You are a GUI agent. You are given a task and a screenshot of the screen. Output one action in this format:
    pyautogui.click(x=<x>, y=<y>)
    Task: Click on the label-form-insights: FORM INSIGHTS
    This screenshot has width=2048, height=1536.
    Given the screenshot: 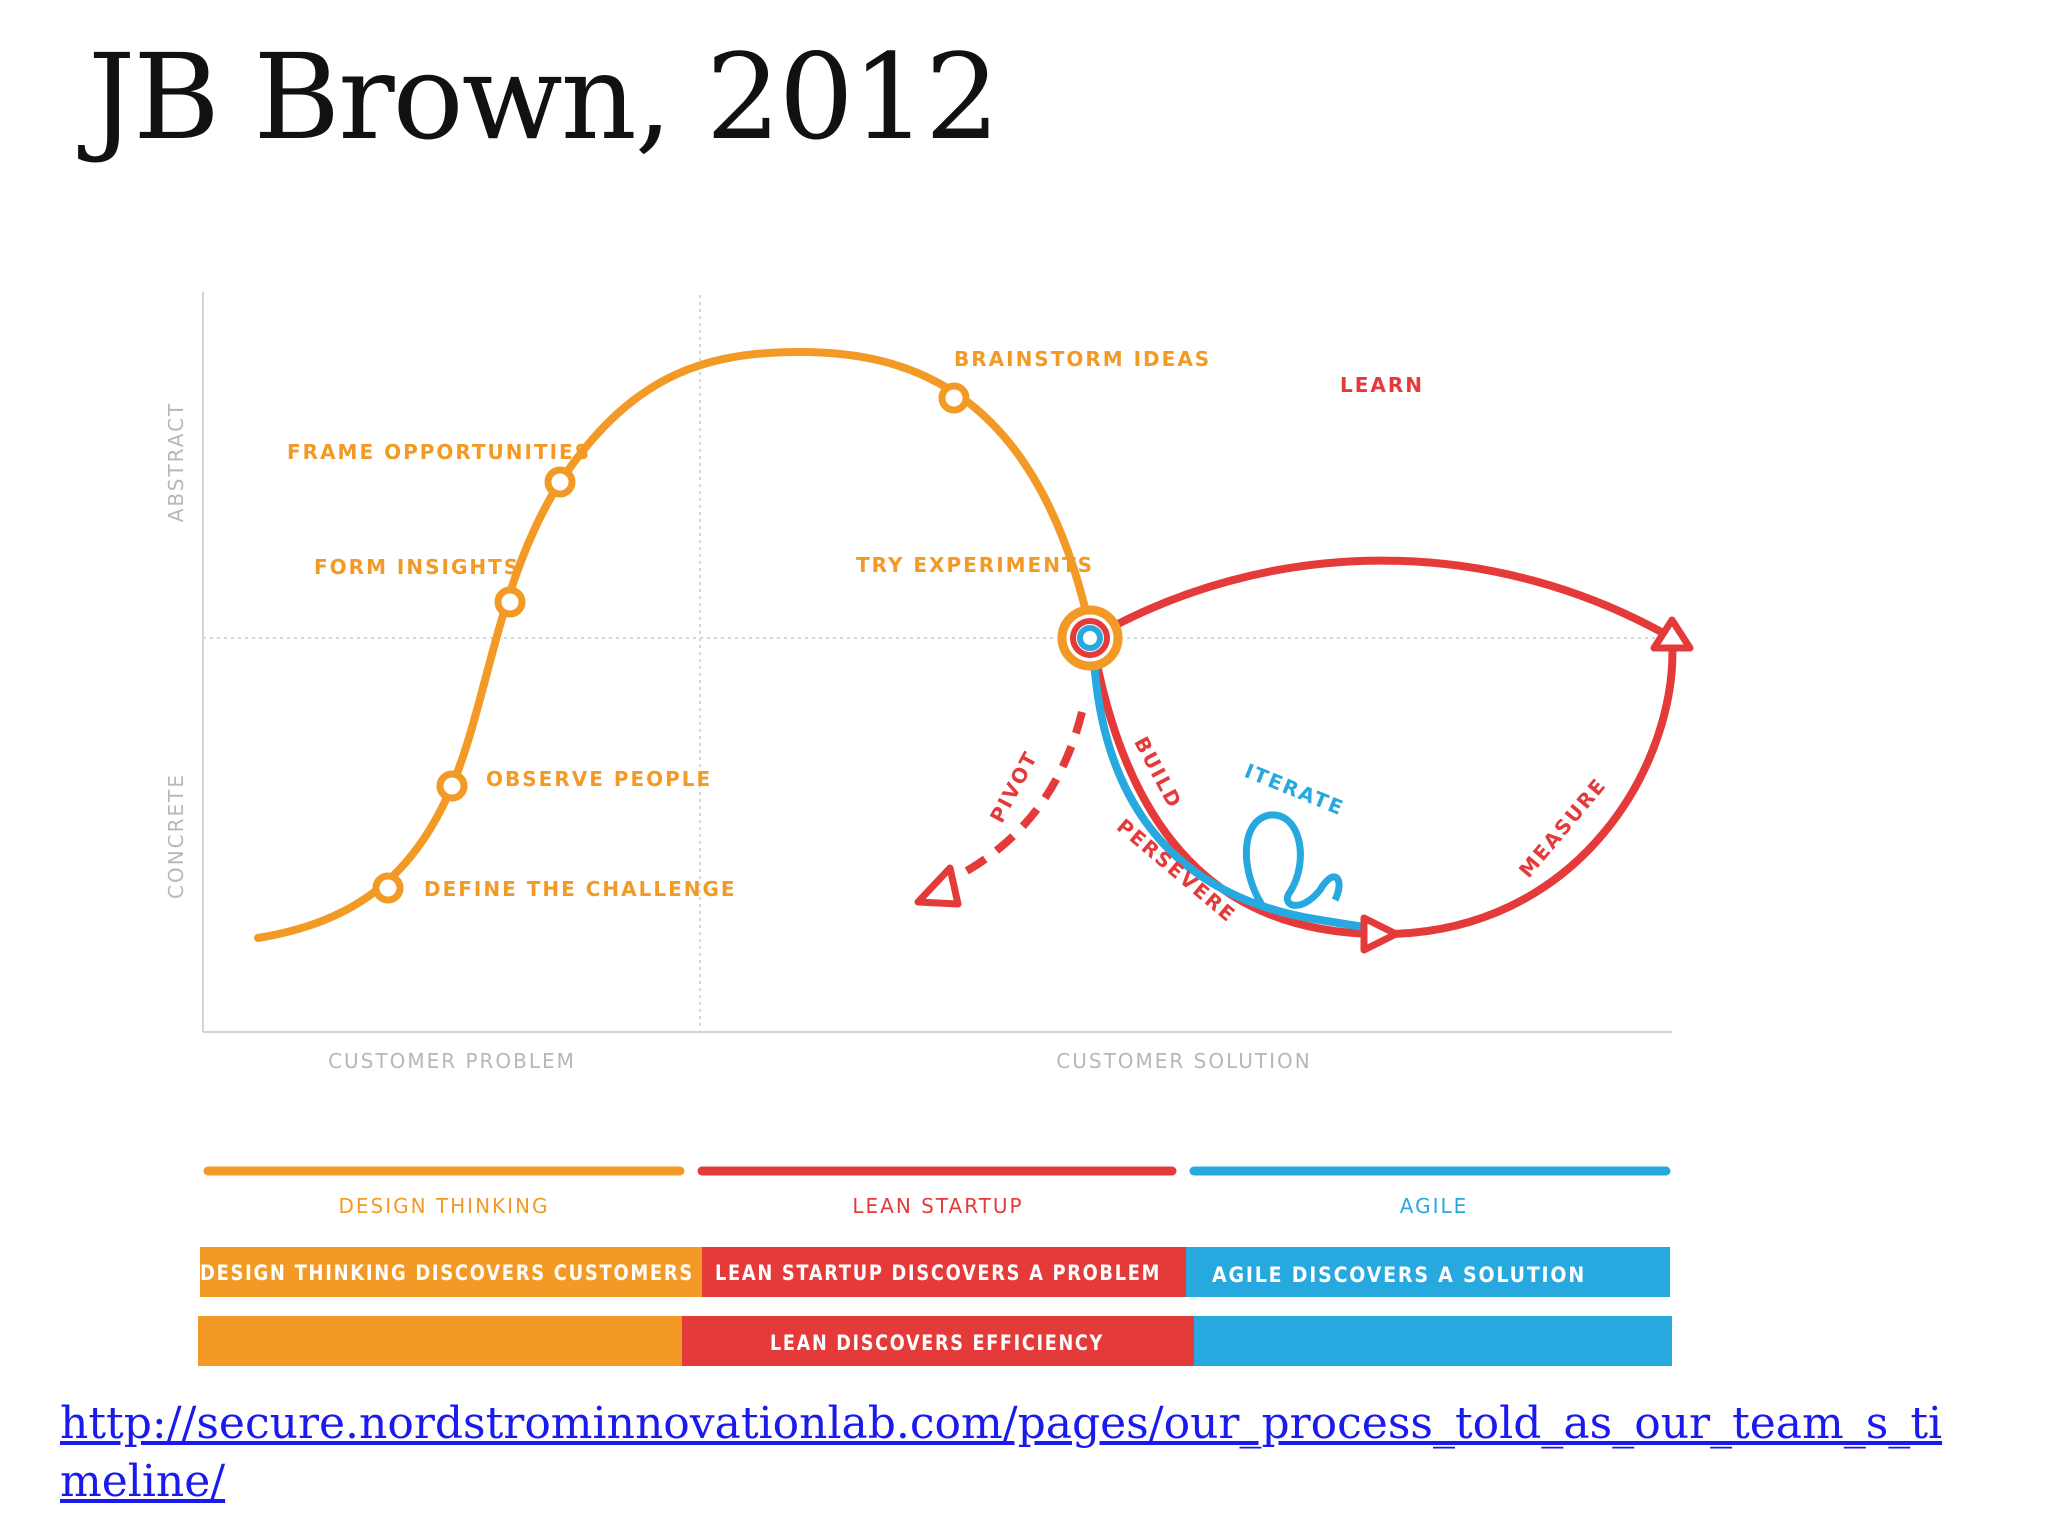 What is the action you would take?
    pyautogui.click(x=417, y=567)
    